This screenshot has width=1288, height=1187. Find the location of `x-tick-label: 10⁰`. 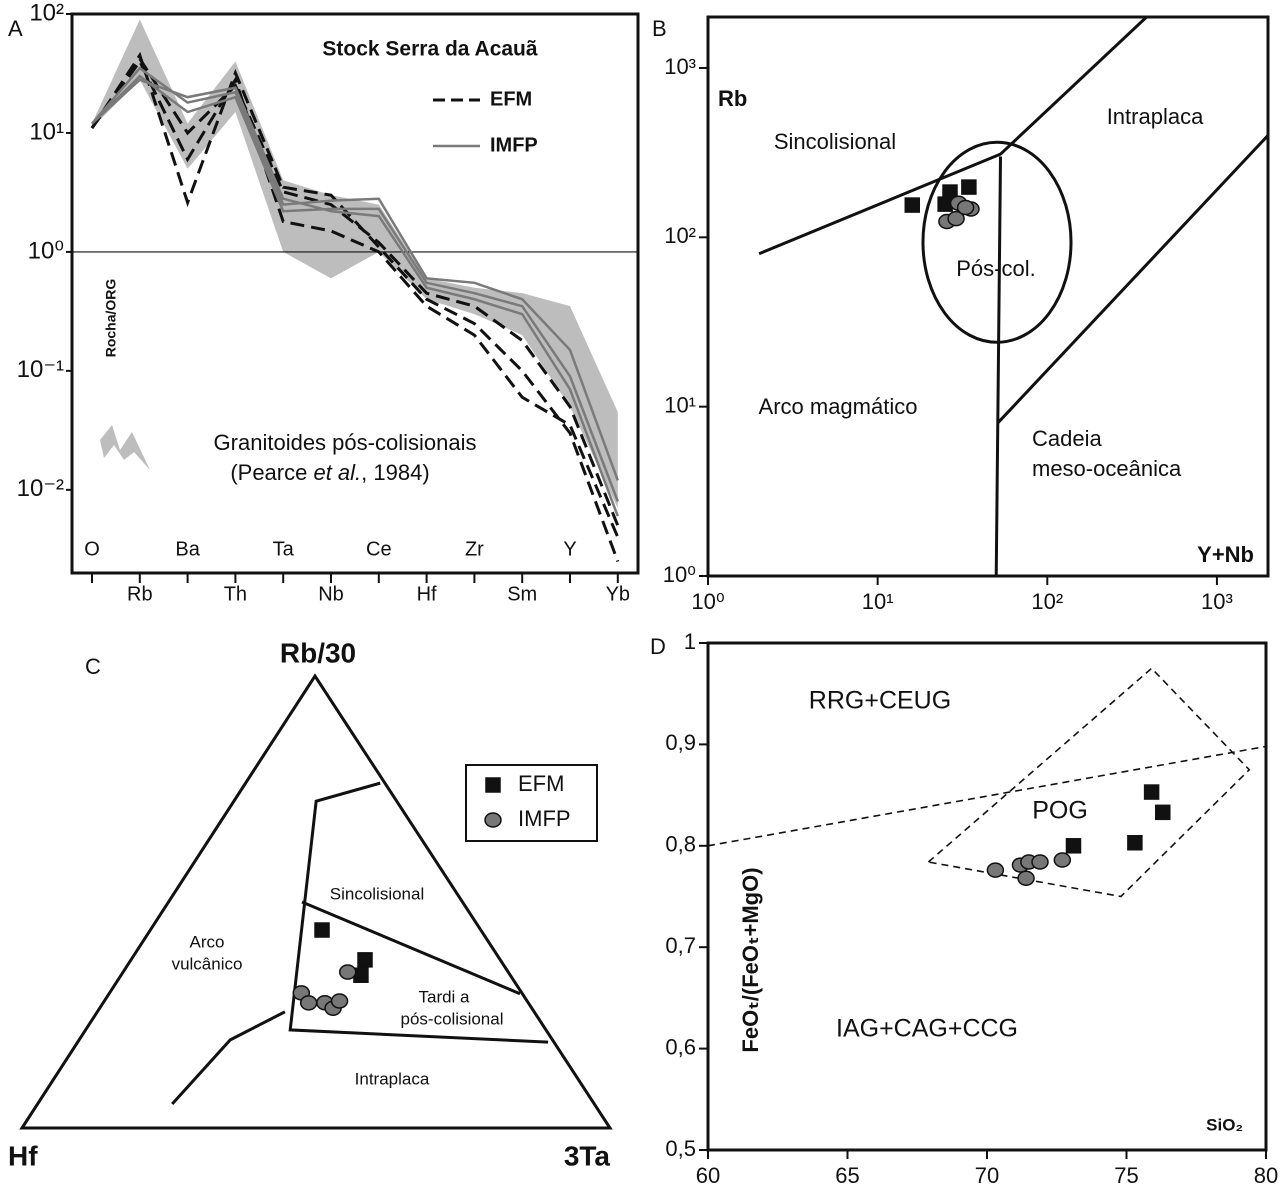

x-tick-label: 10⁰ is located at coordinates (707, 601).